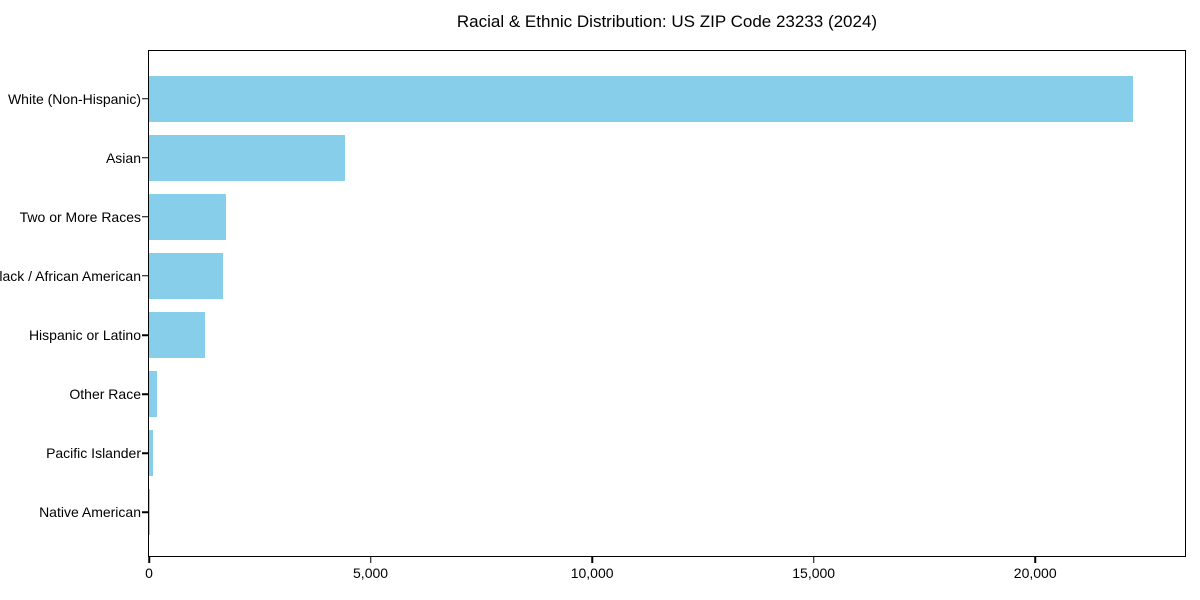 This screenshot has width=1200, height=600. I want to click on y-axis-label: Asian, so click(123, 157).